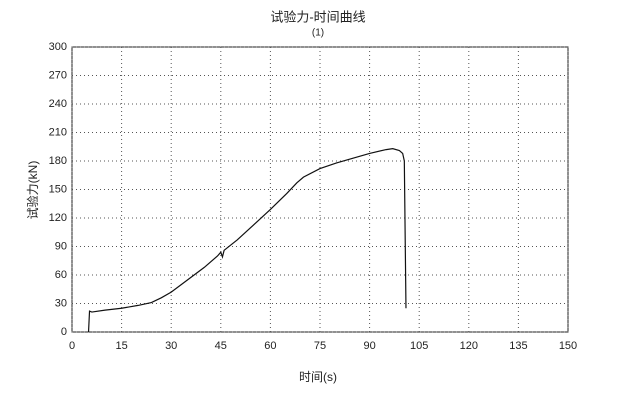  I want to click on y-tick-label: 300, so click(58, 47).